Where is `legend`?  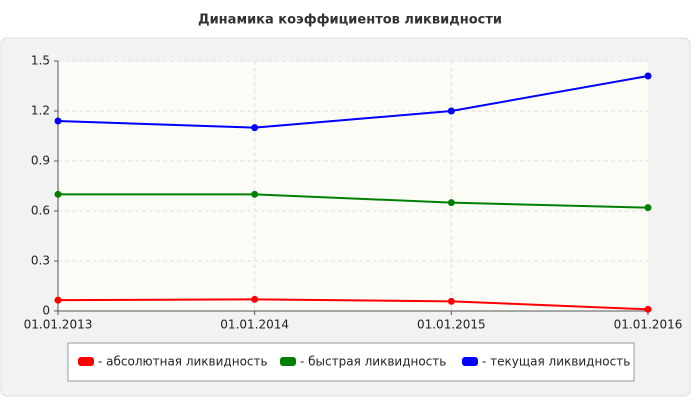
legend is located at coordinates (351, 362).